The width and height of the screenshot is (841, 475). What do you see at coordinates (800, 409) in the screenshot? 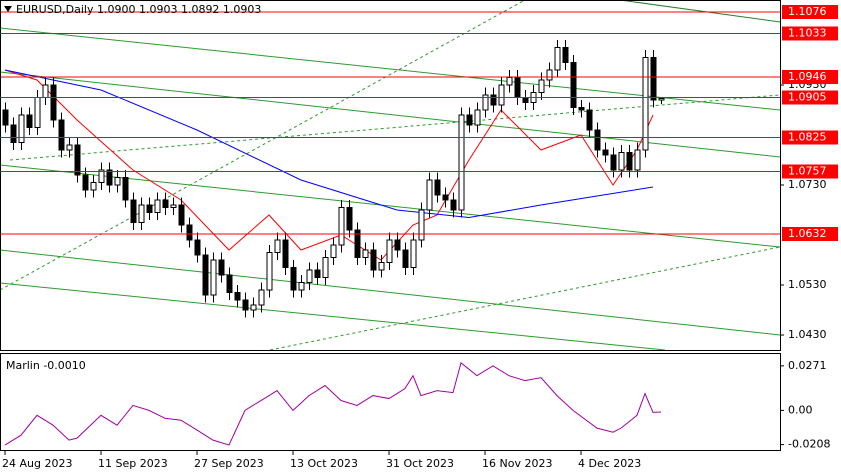
I see `y-tick-label: 0.00` at bounding box center [800, 409].